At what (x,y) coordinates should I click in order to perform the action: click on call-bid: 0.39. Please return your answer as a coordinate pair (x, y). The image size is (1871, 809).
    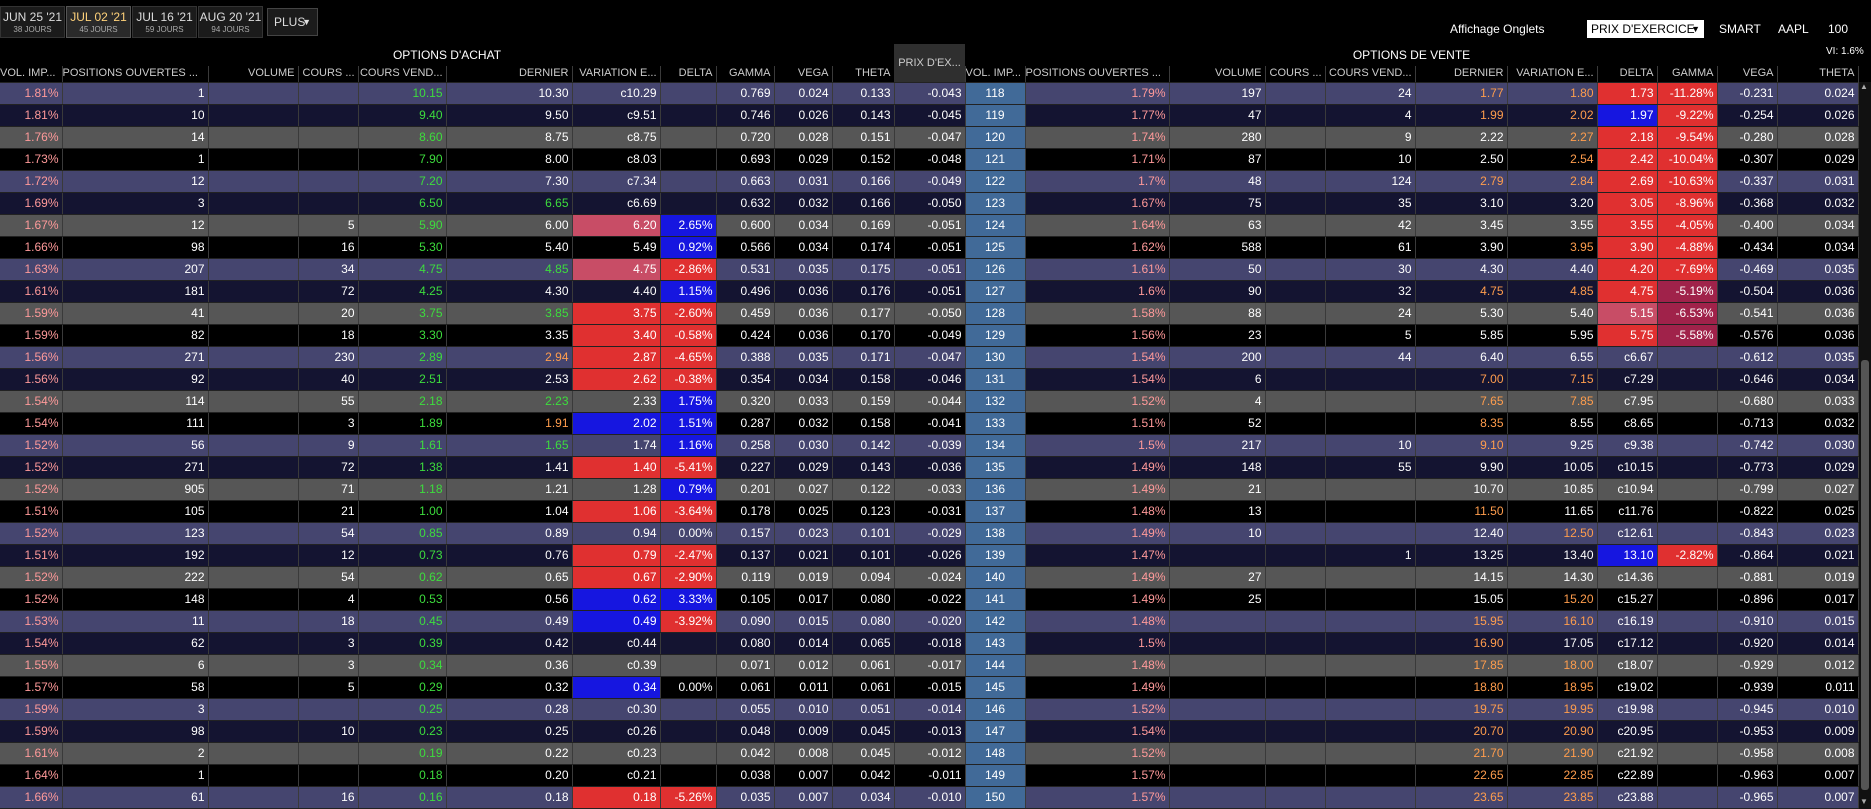
    Looking at the image, I should click on (402, 643).